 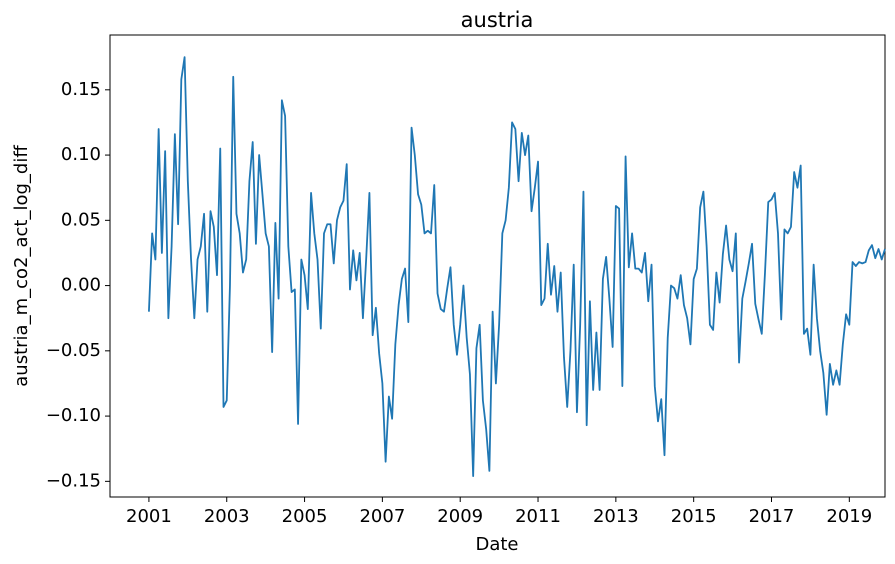 I want to click on y-tick-label: 0.05, so click(x=81, y=219).